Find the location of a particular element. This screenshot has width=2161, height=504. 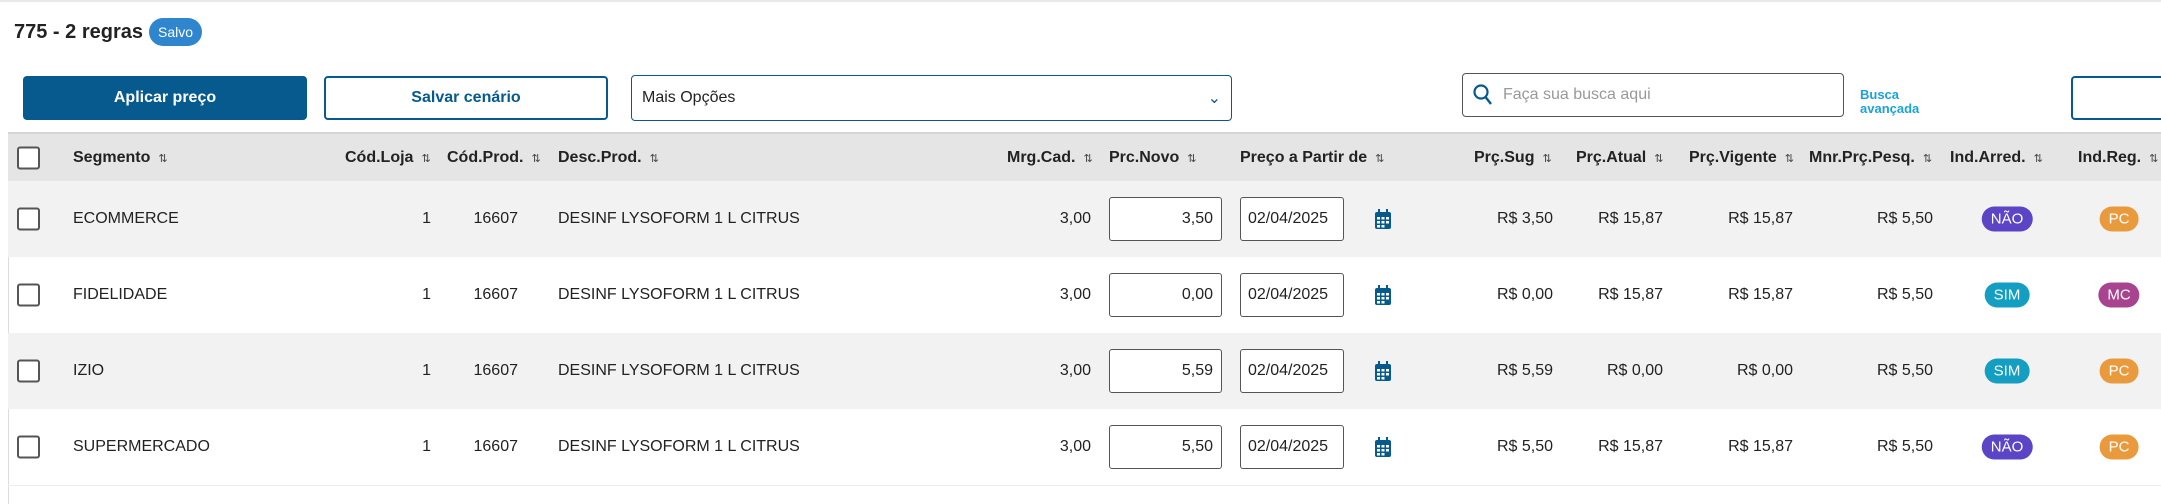

search-placeholder: Faça sua busca aqui is located at coordinates (1577, 94).